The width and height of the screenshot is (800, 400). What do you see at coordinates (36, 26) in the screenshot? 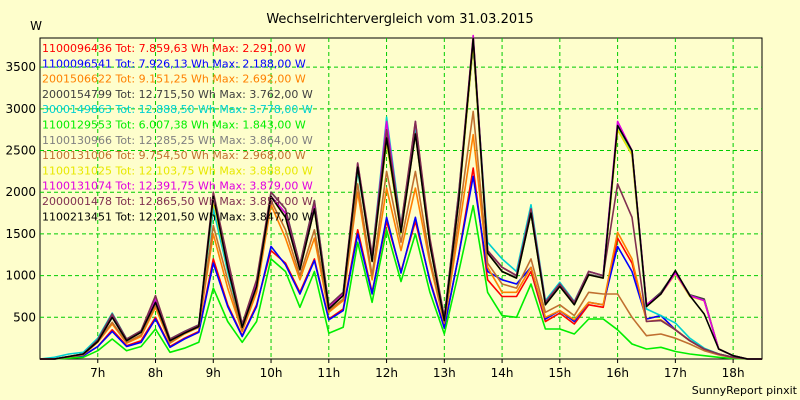
I see `y-axis-unit-label: W` at bounding box center [36, 26].